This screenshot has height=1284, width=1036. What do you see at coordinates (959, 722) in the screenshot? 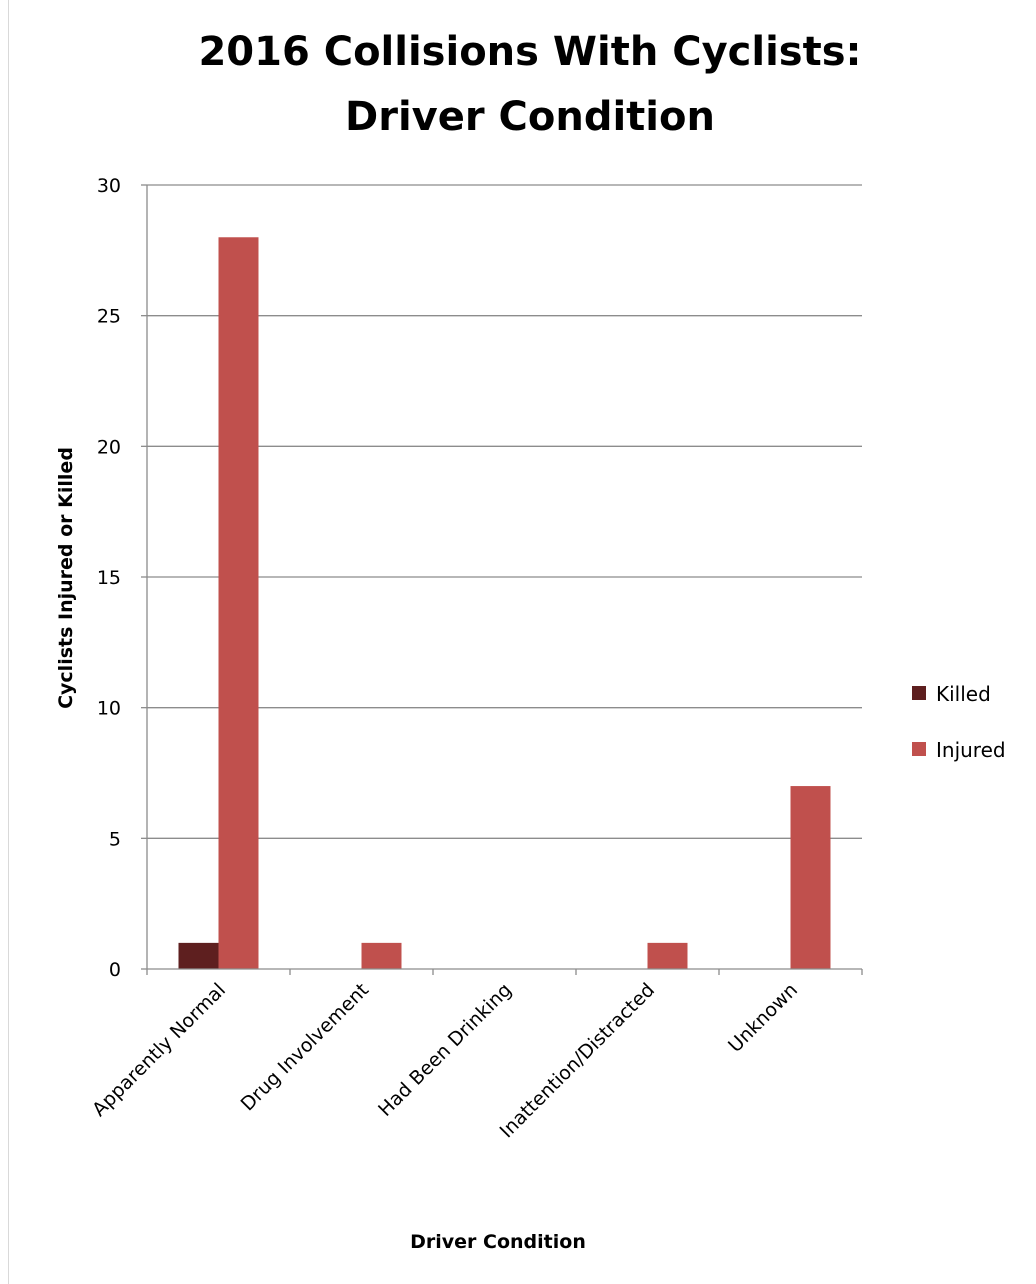
I see `legend: Killed Injured` at bounding box center [959, 722].